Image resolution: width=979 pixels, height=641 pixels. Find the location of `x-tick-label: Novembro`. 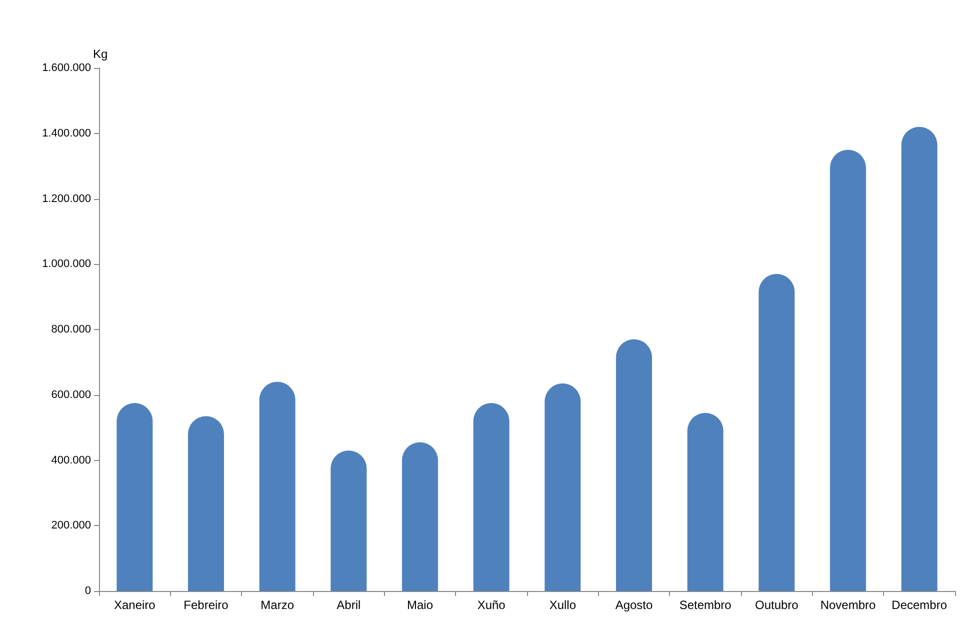

x-tick-label: Novembro is located at coordinates (848, 605).